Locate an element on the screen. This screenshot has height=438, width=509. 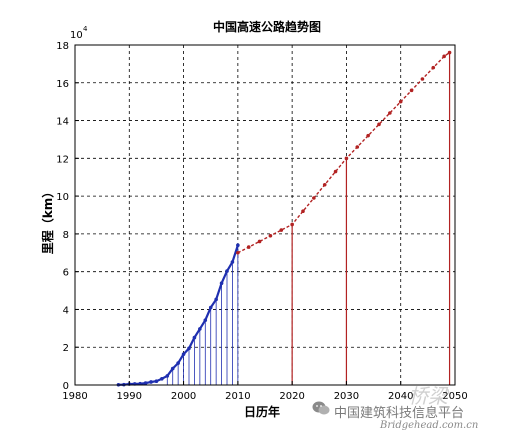
chart-title: 中国高速公路趋势图 is located at coordinates (267, 26).